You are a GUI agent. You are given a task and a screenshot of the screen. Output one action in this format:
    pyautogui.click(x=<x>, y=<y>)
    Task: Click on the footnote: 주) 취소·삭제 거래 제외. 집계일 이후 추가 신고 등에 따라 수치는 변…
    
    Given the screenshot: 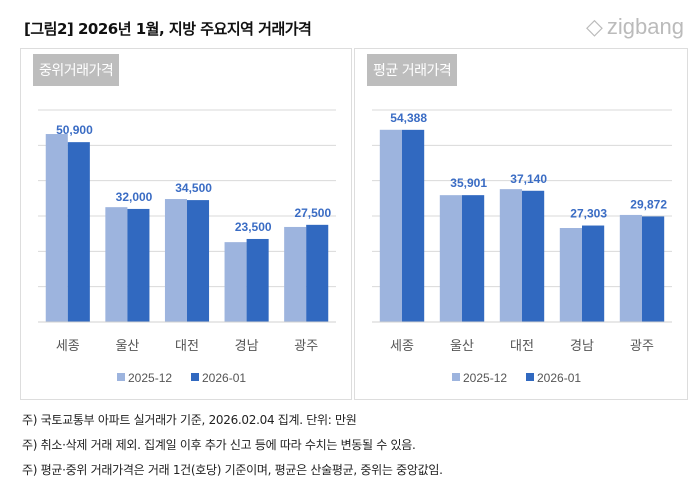 What is the action you would take?
    pyautogui.click(x=219, y=445)
    